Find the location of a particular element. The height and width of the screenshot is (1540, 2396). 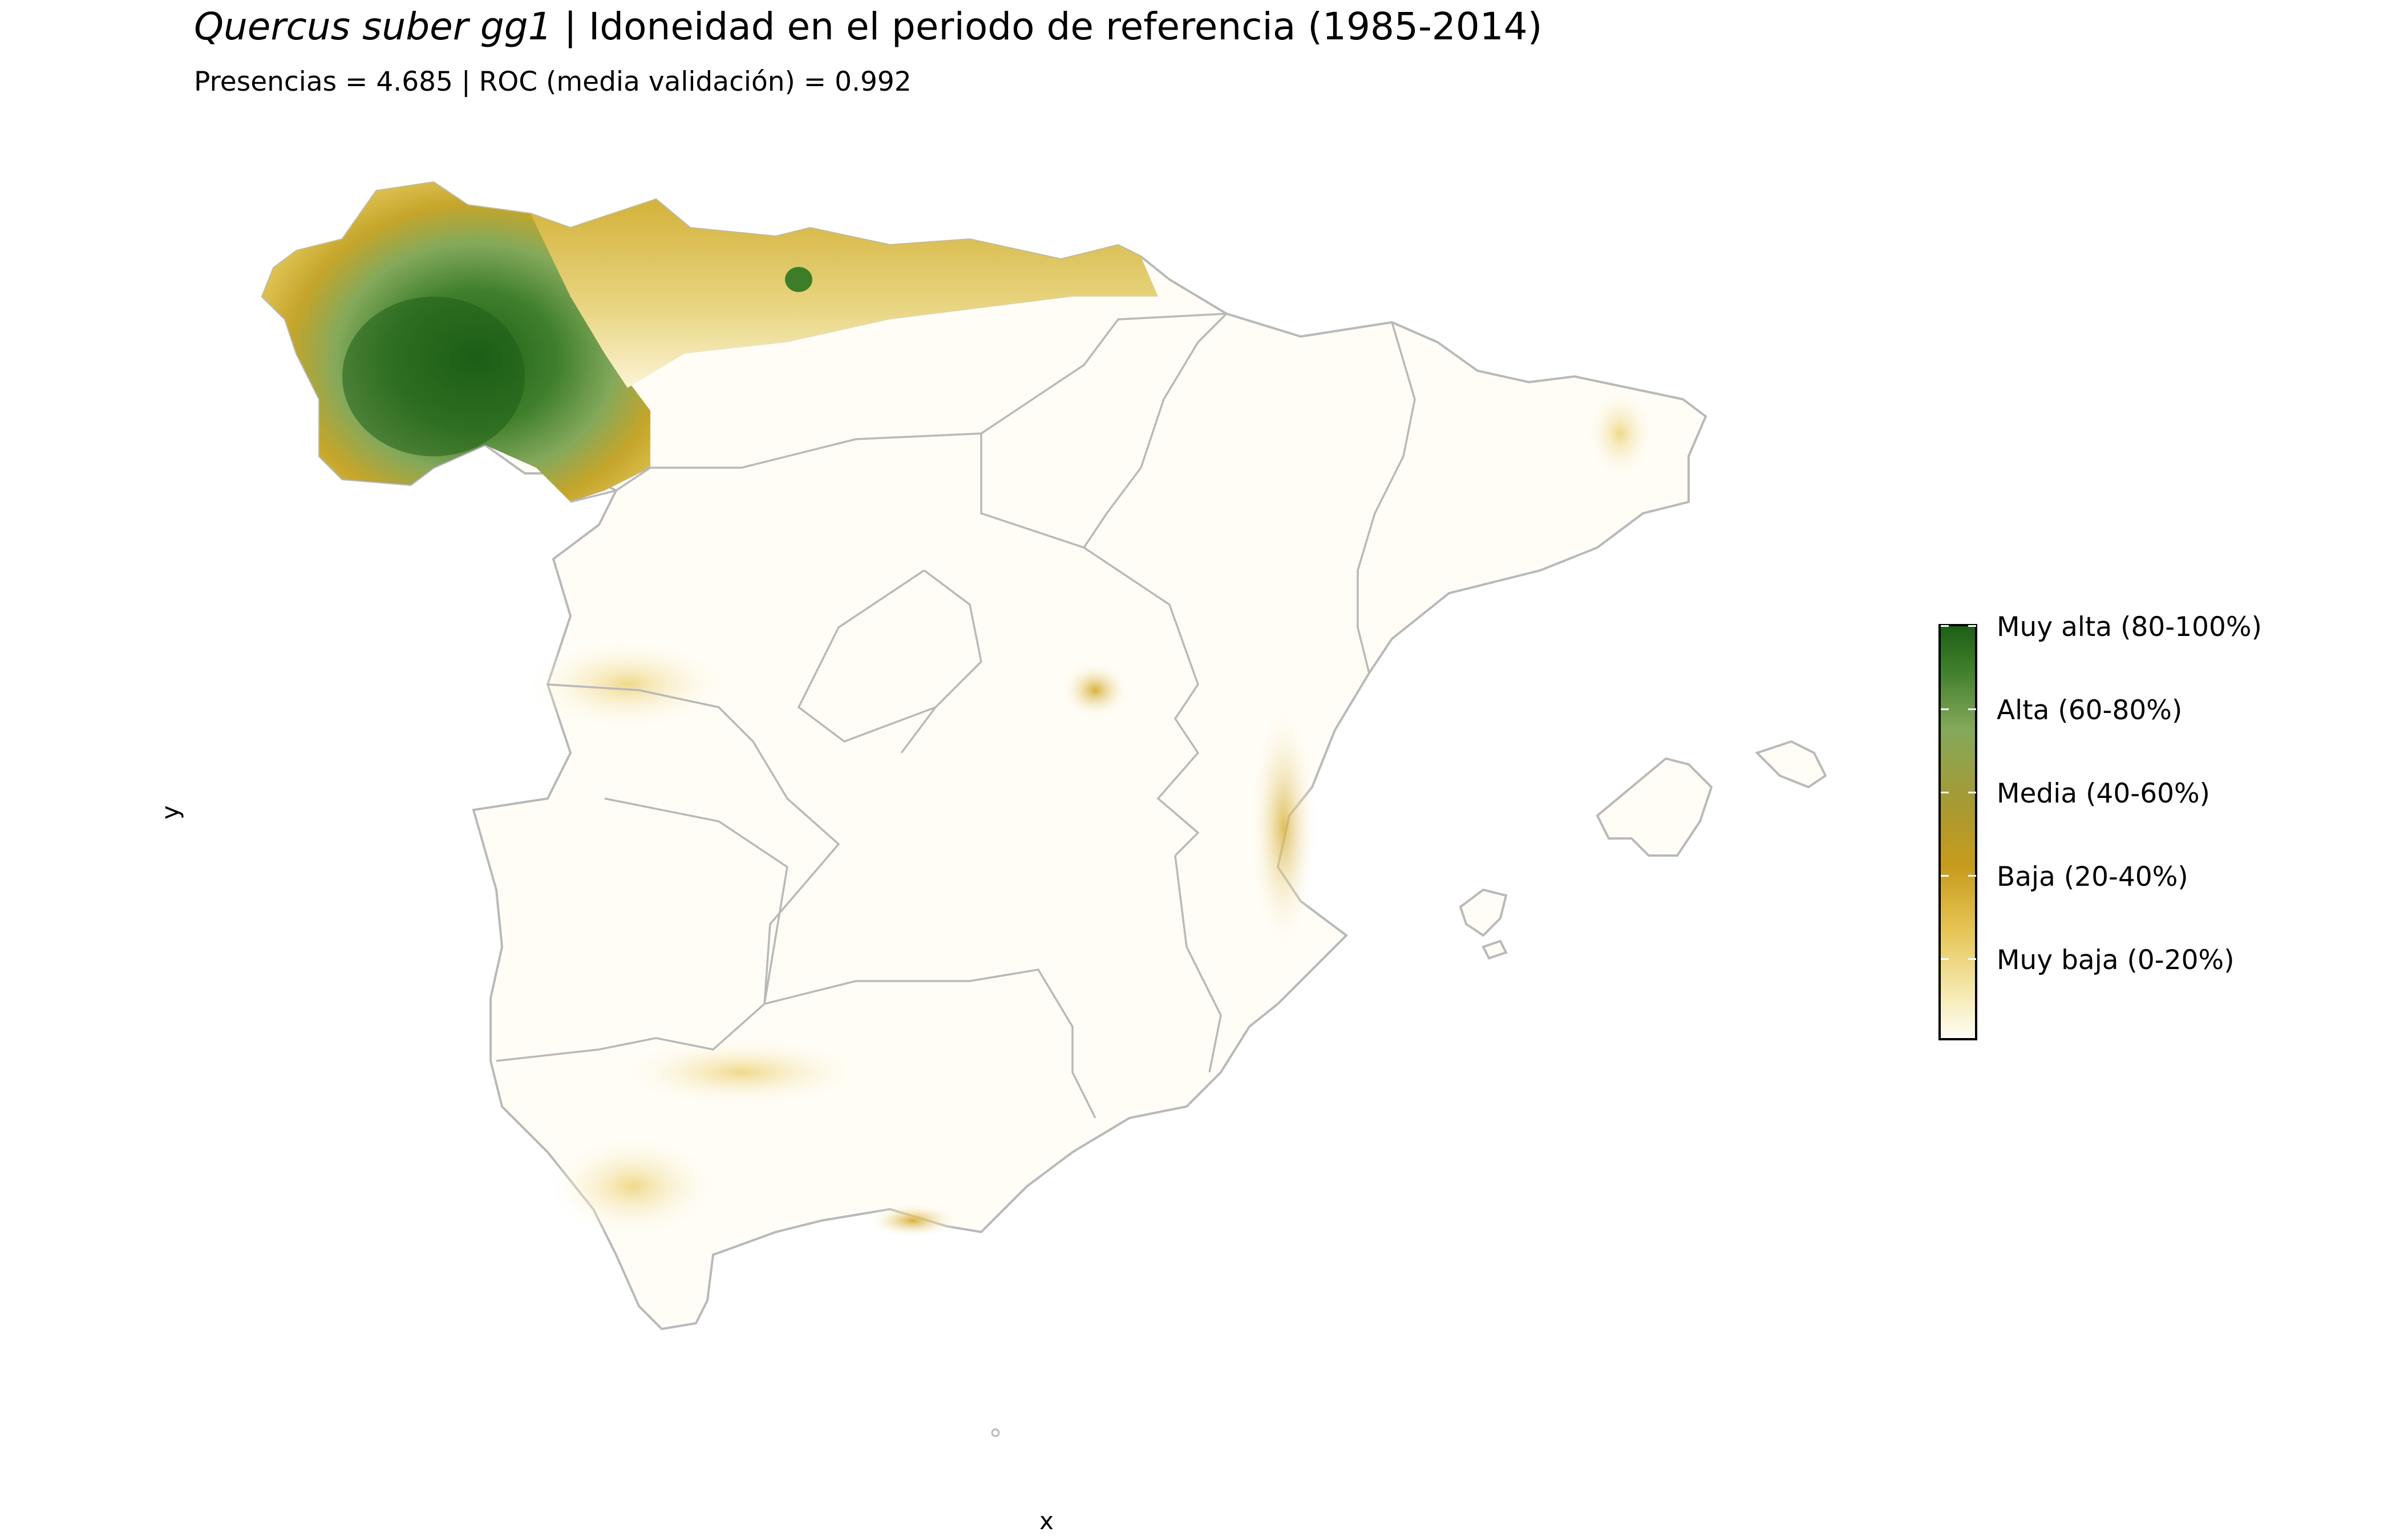

legend-label-media: Media (40-60%) is located at coordinates (2104, 794).